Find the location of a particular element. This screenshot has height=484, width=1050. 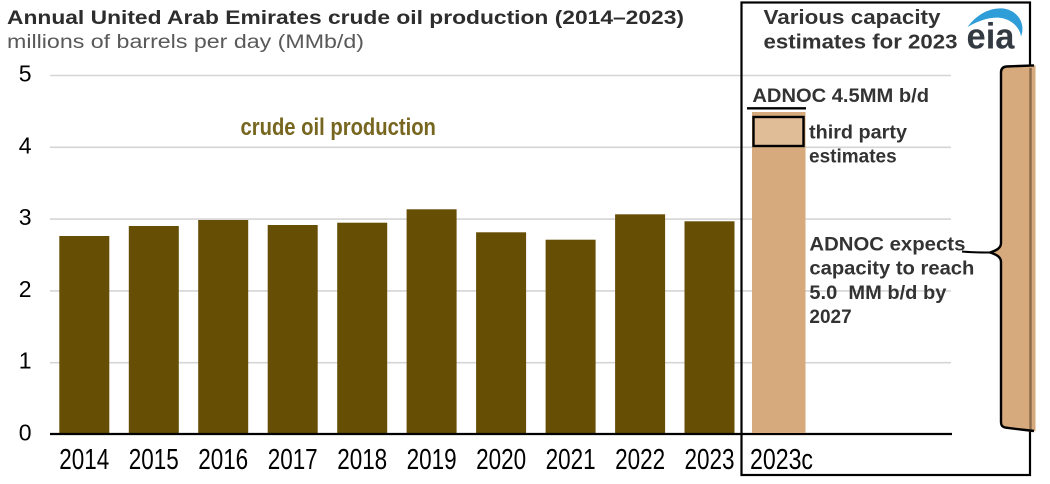

svg-text: 2027 is located at coordinates (830, 317).